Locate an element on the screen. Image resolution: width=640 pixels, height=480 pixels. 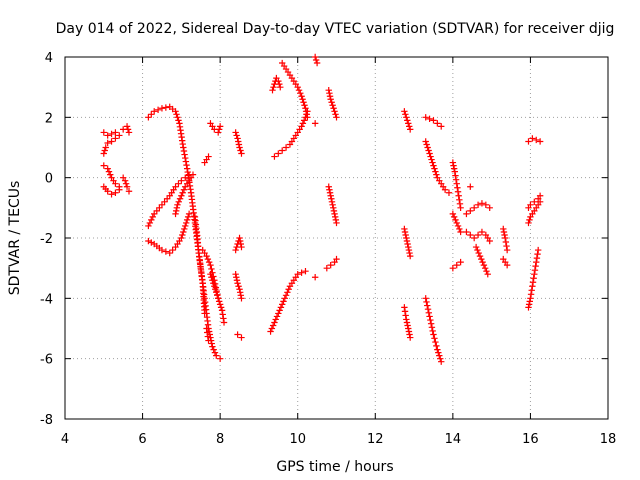
y-tick-labels: -8 -6 -4 -2 0 2 4 is located at coordinates (46, 239).